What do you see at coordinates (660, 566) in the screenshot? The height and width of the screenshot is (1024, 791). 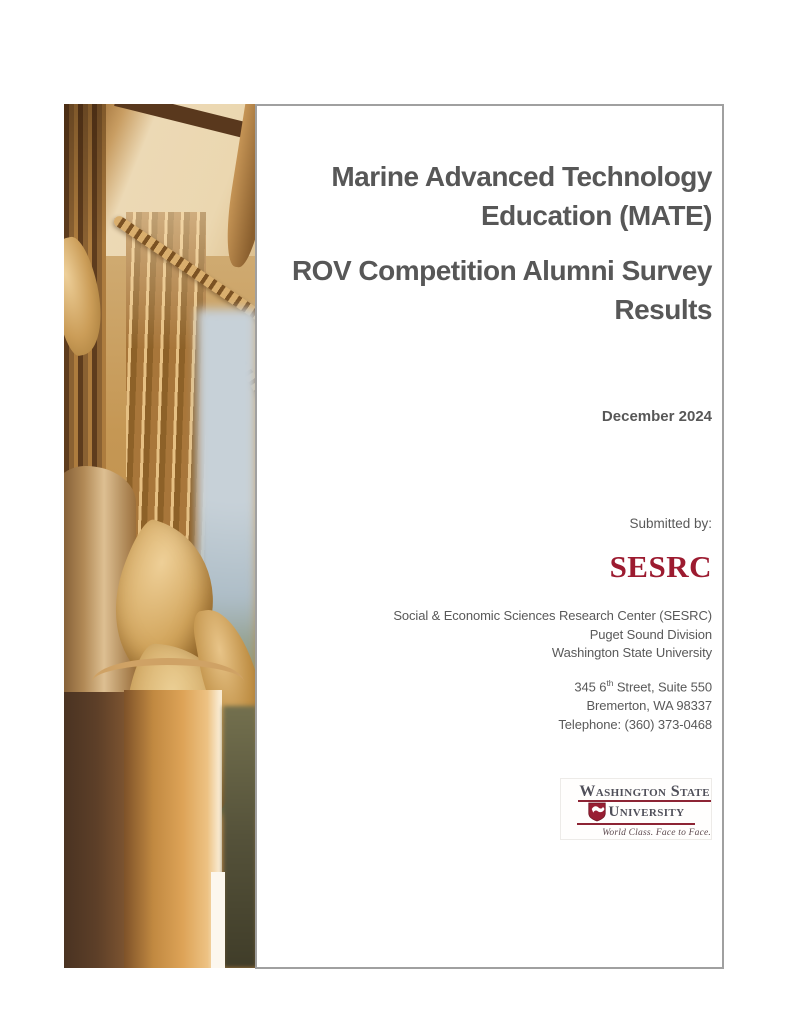 I see `org-acronym: SESRC` at bounding box center [660, 566].